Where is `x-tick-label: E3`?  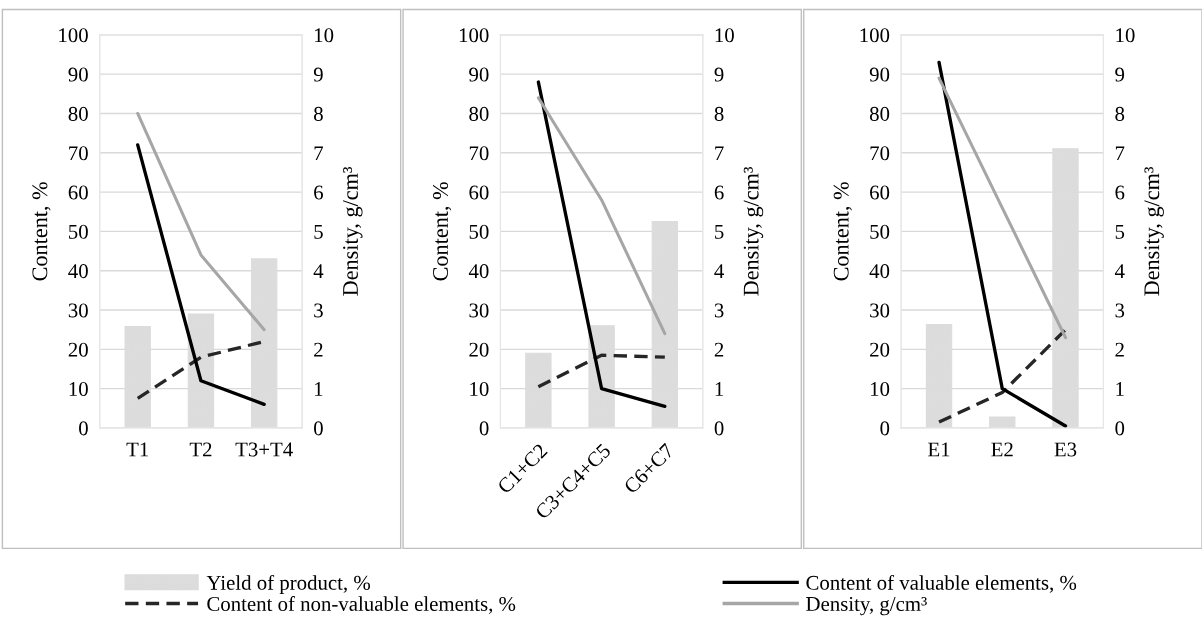
x-tick-label: E3 is located at coordinates (1065, 449).